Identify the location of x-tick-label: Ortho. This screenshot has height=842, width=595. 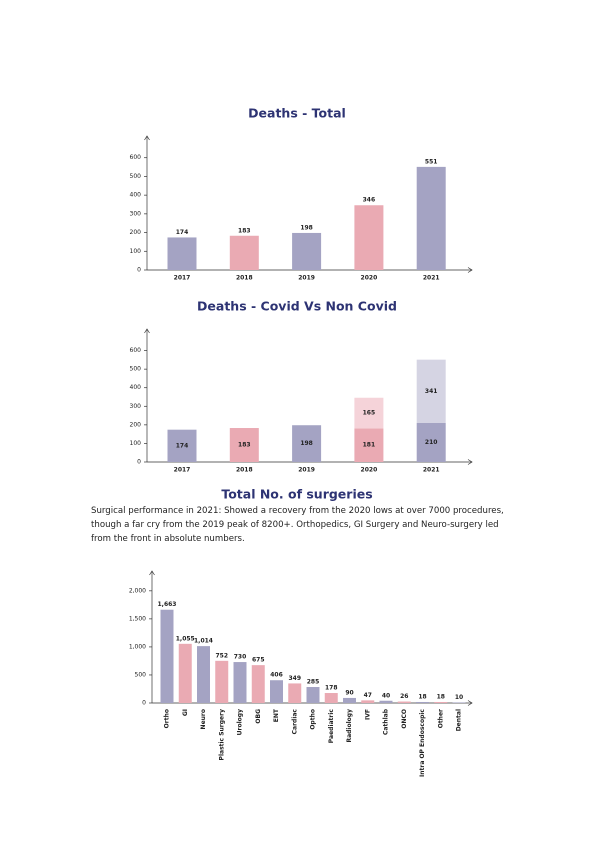
(167, 718).